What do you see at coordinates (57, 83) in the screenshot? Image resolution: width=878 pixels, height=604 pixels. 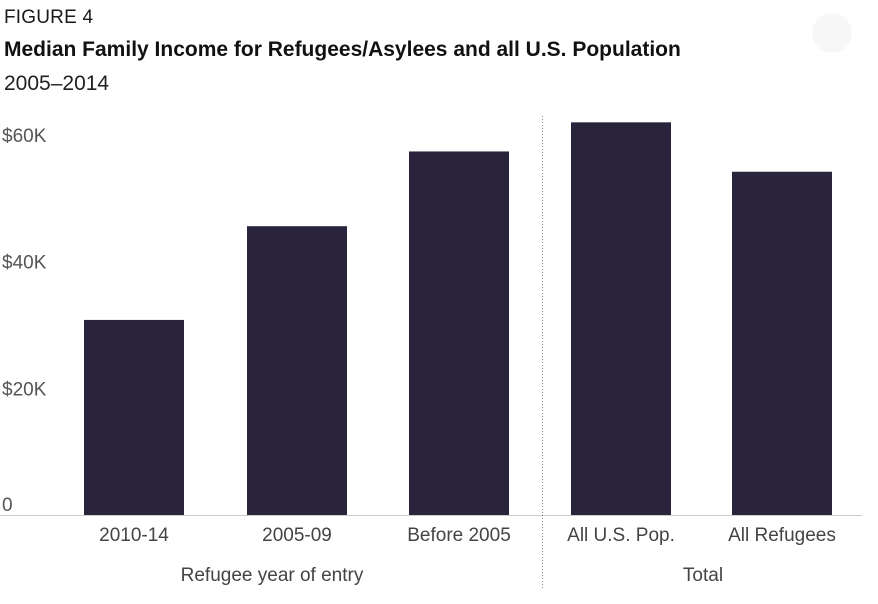 I see `chart-subtitle: 2005–2014` at bounding box center [57, 83].